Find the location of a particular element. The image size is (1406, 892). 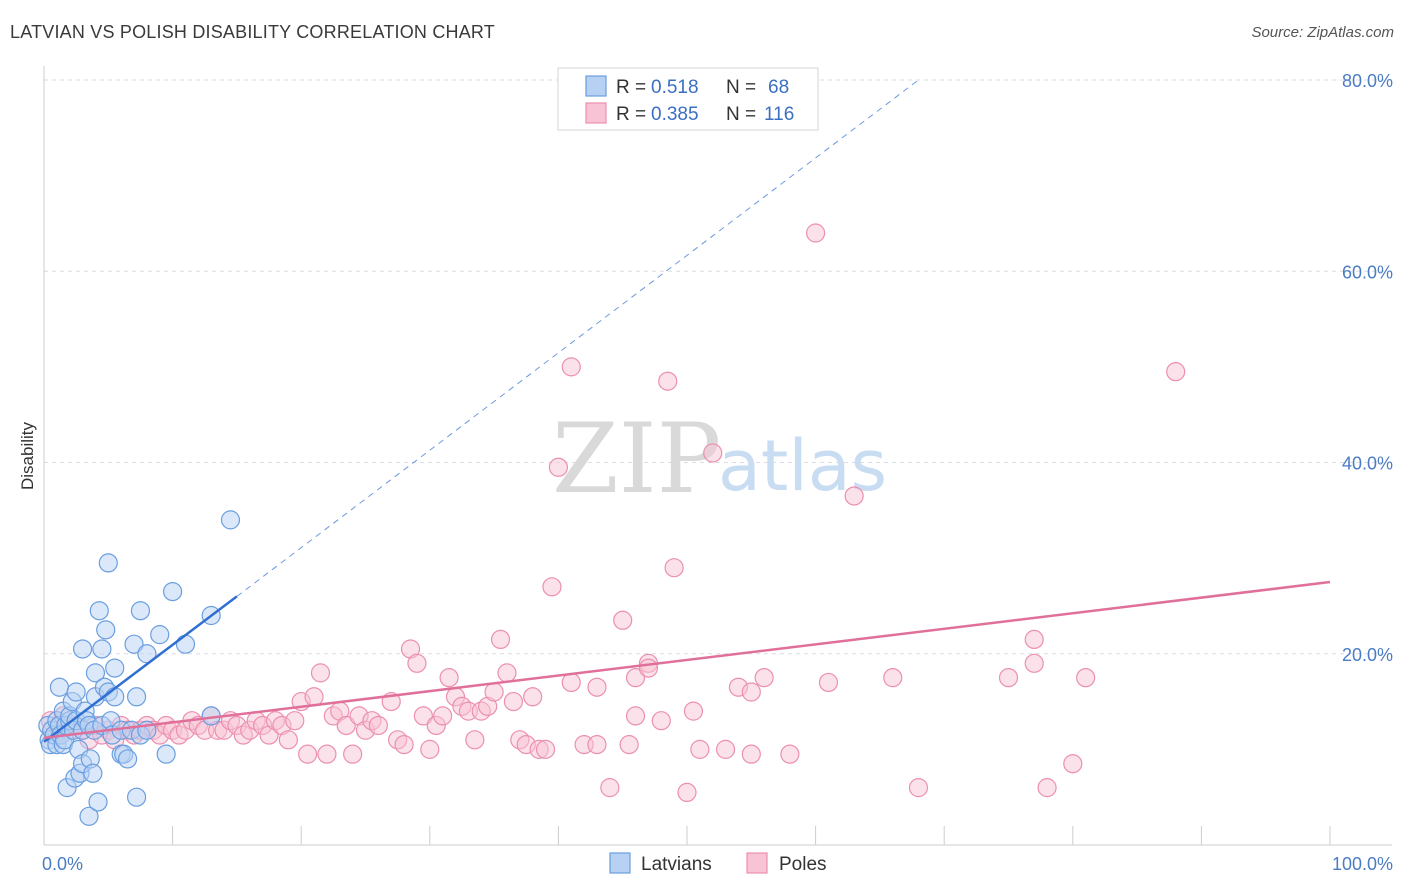

y-tick-label: 60.0% is located at coordinates (1367, 272).